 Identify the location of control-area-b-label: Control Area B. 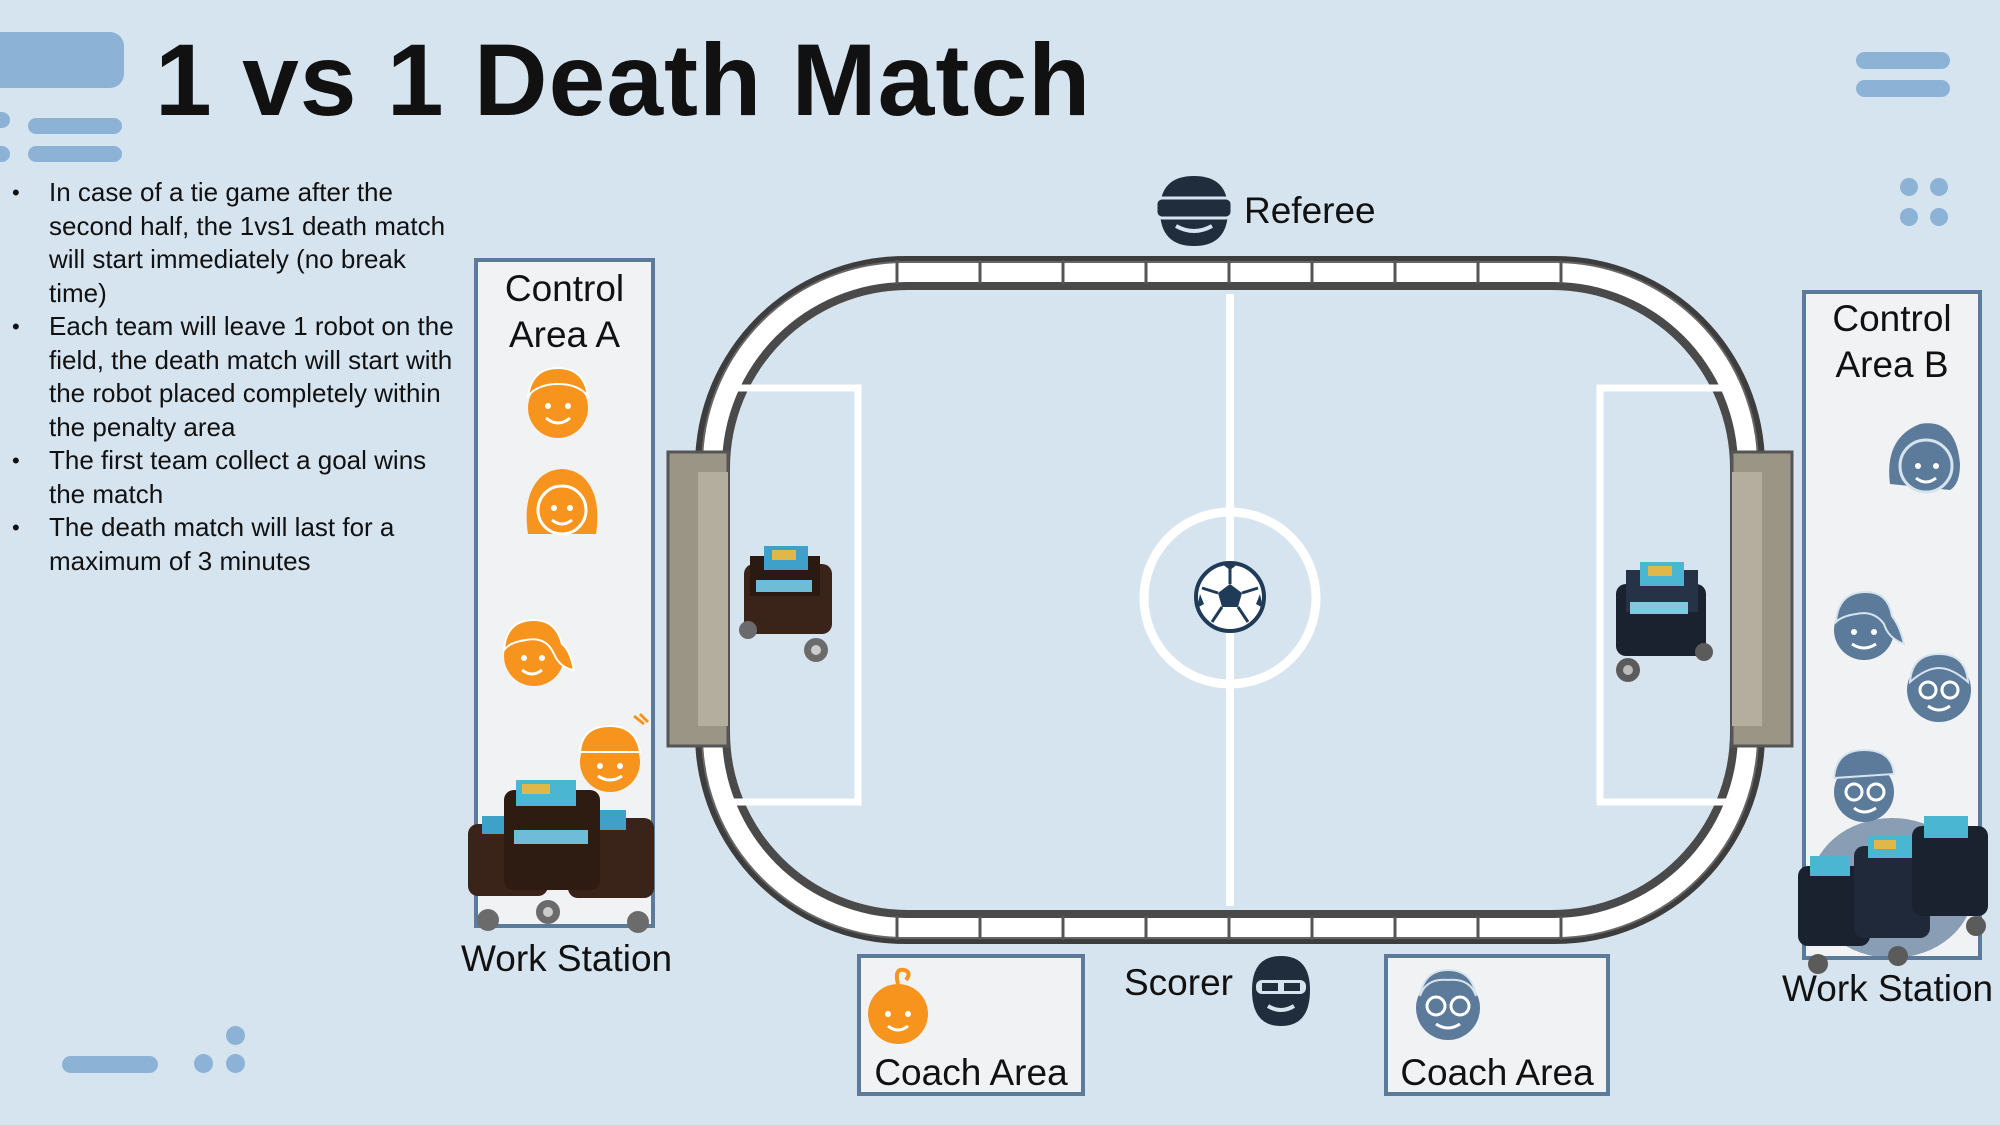
(1892, 342).